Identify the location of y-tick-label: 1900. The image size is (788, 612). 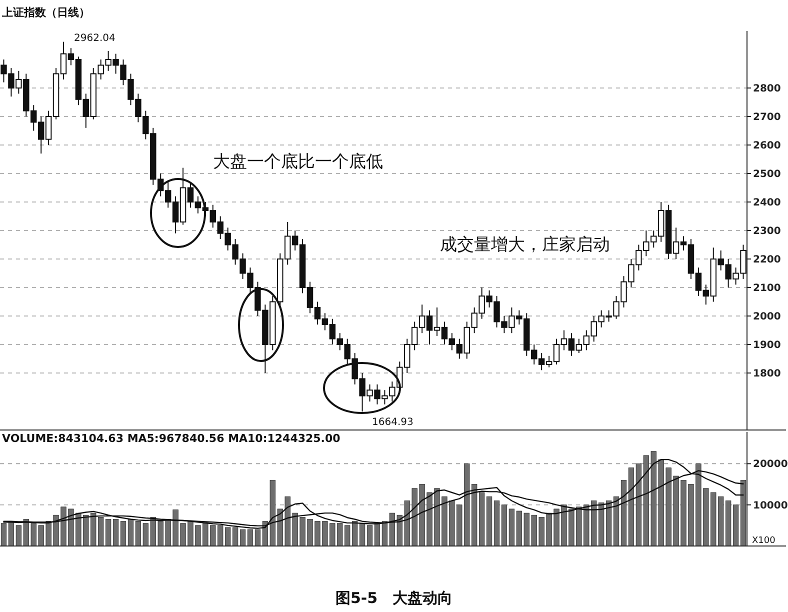
(767, 345).